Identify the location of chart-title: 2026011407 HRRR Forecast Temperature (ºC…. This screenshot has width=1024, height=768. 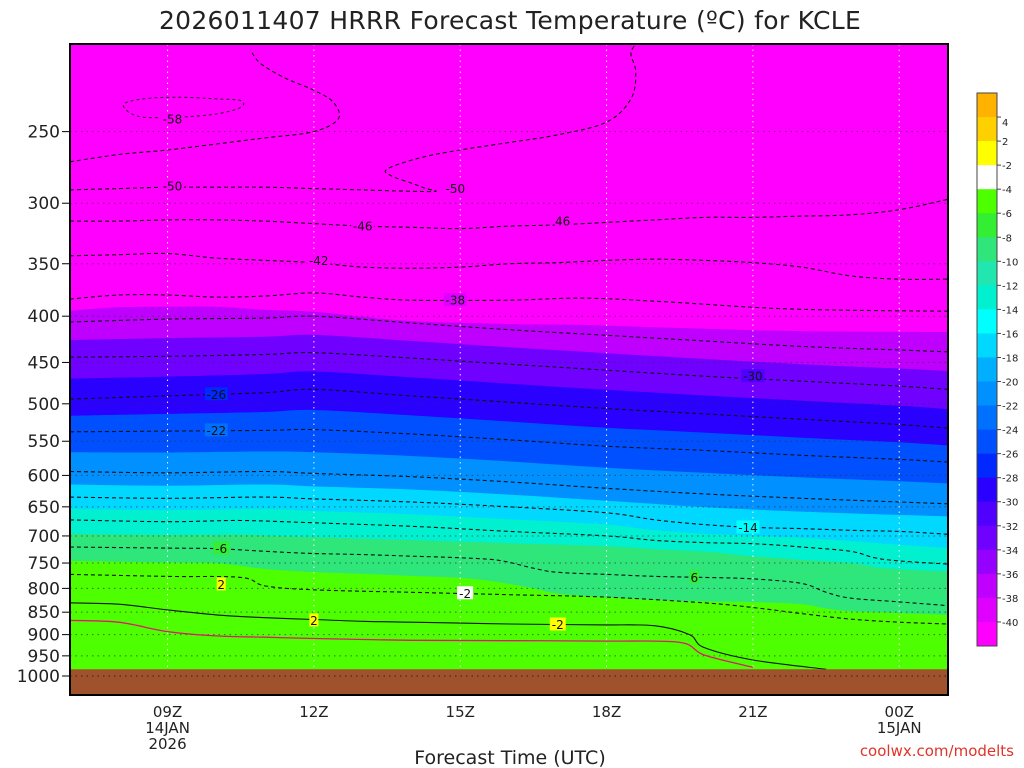
(510, 20).